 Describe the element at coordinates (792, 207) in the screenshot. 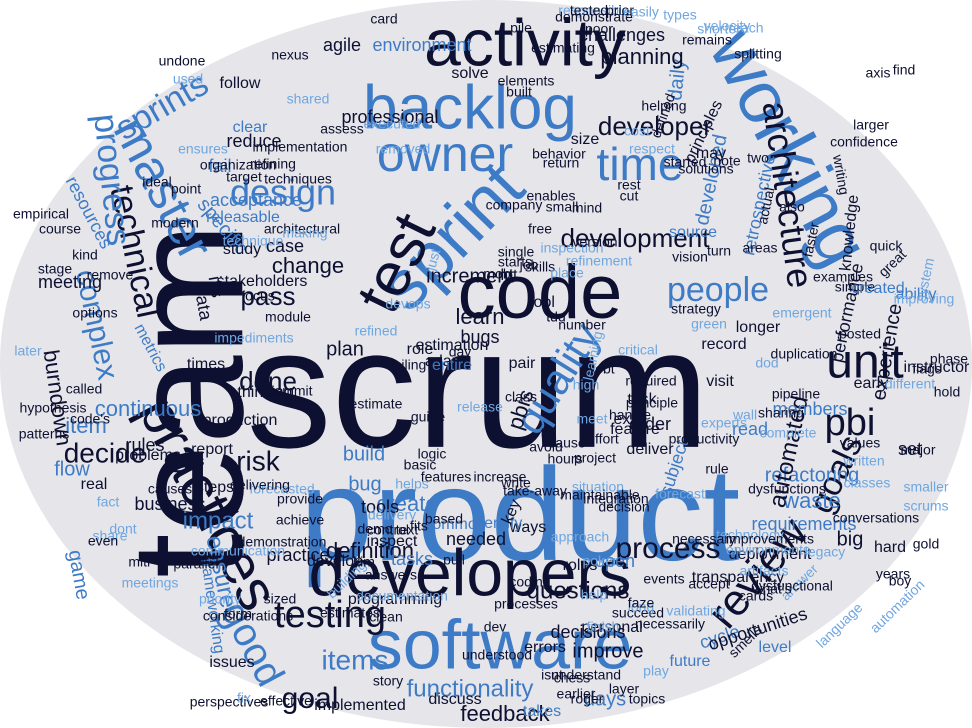

I see `word-also: also` at that location.